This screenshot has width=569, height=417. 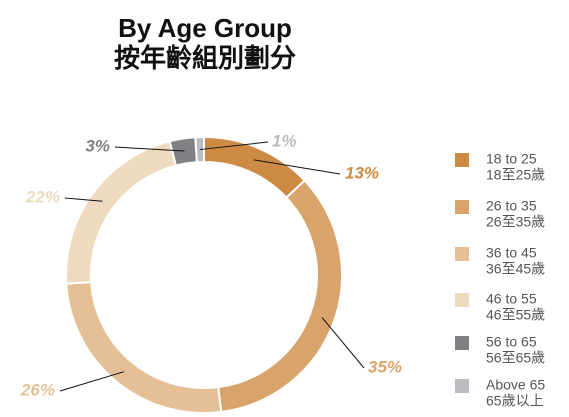 What do you see at coordinates (515, 358) in the screenshot?
I see `legend-label-zh: 56至65歲` at bounding box center [515, 358].